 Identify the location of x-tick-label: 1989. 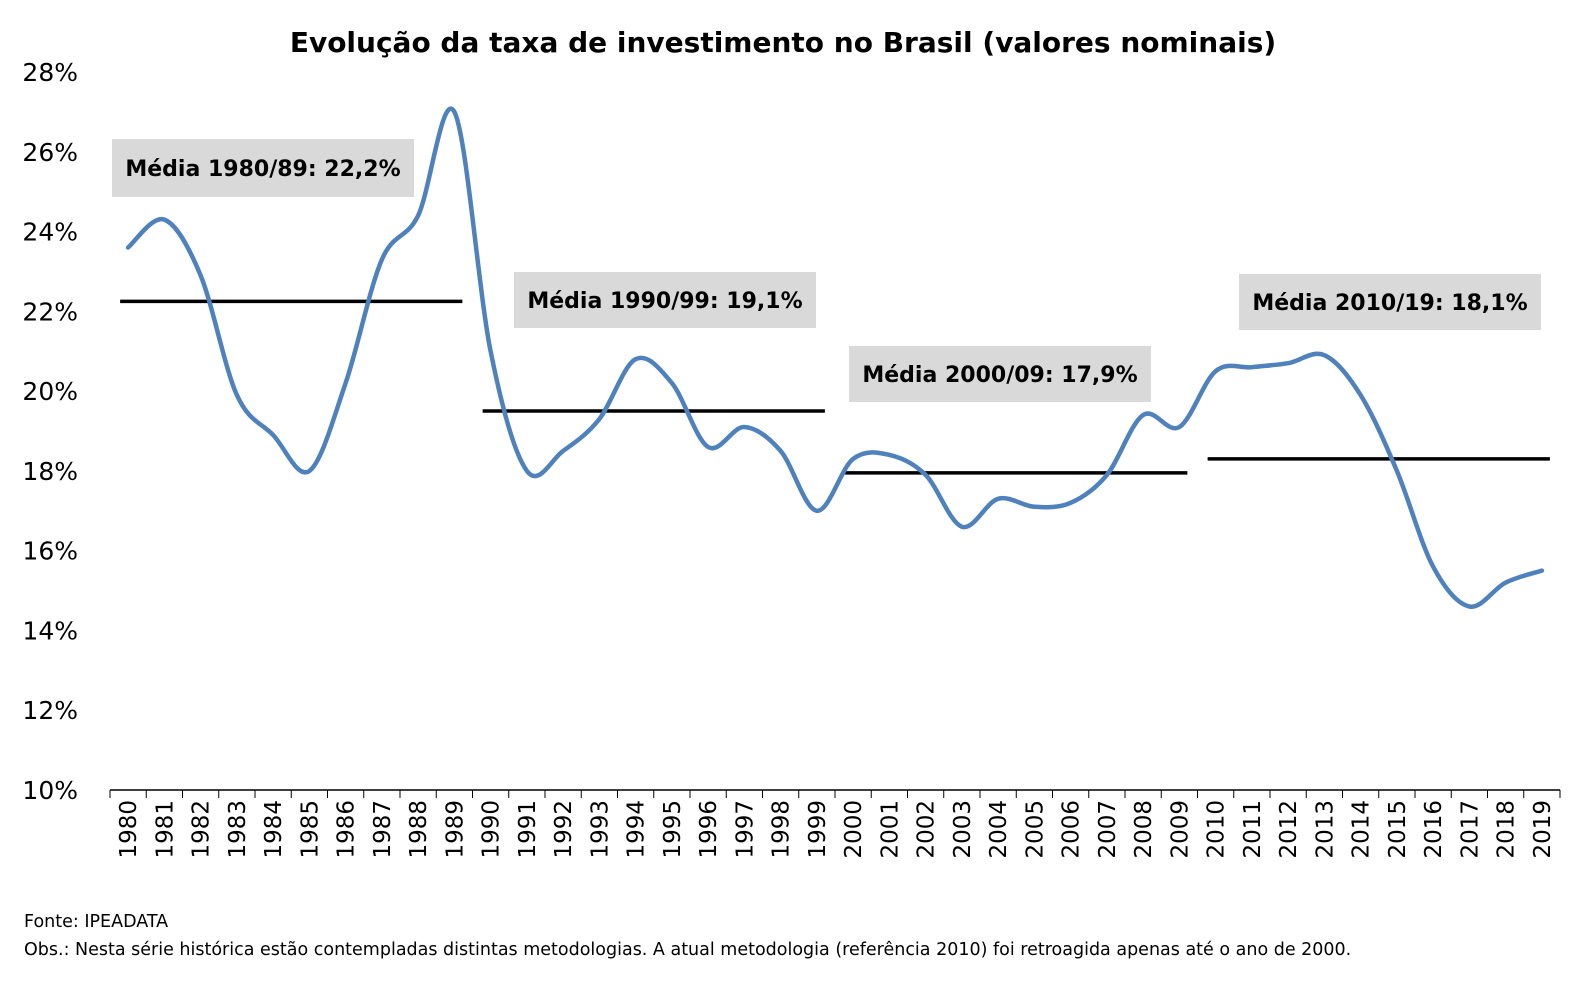
(455, 829).